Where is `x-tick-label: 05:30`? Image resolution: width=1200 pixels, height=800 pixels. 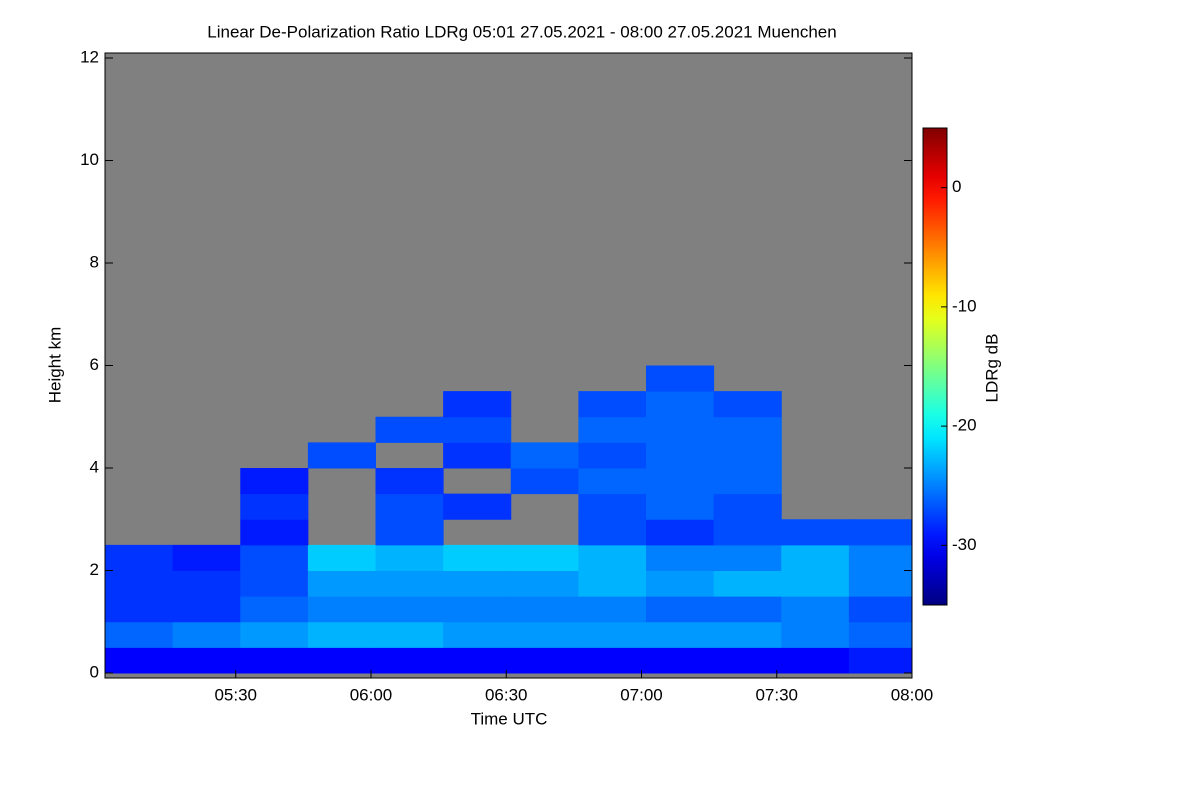
x-tick-label: 05:30 is located at coordinates (235, 694).